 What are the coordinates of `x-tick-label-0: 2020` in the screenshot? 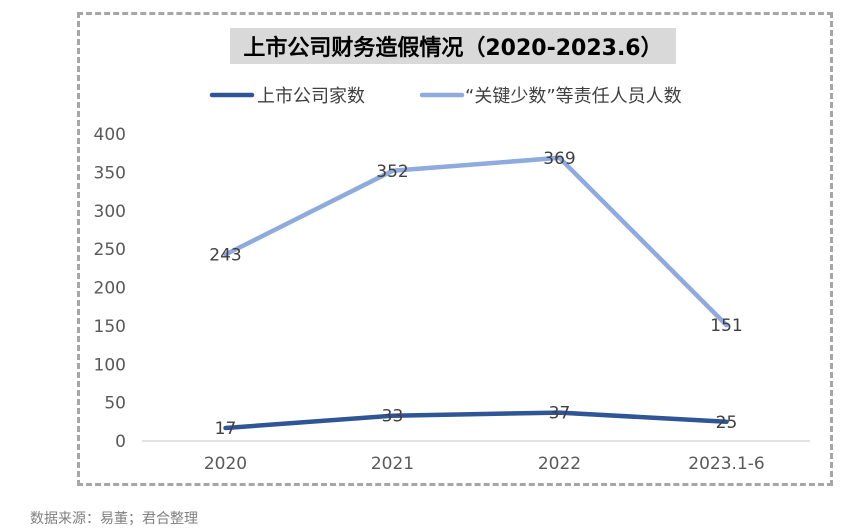 It's located at (225, 464).